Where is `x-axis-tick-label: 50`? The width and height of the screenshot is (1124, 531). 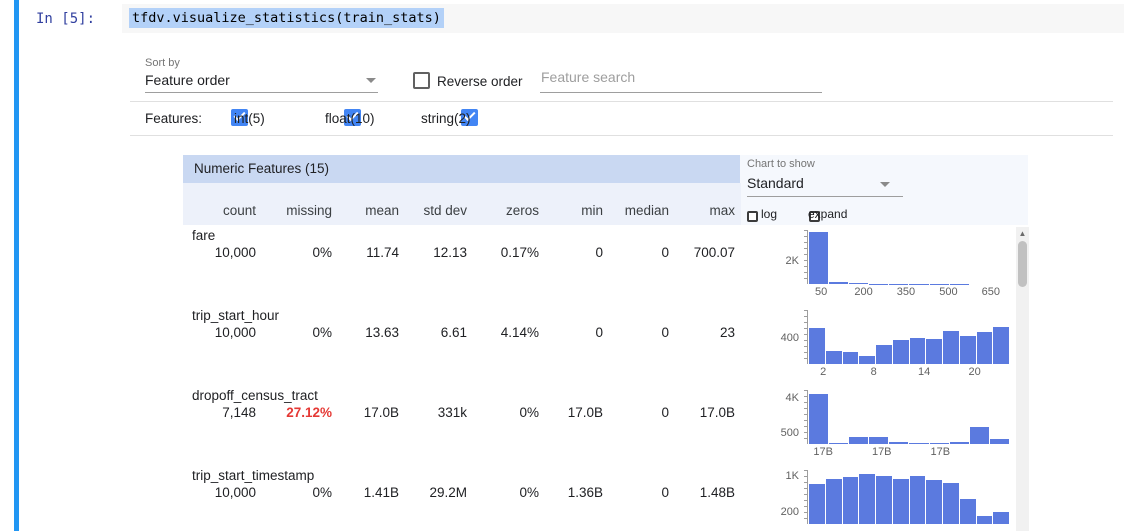 x-axis-tick-label: 50 is located at coordinates (821, 292).